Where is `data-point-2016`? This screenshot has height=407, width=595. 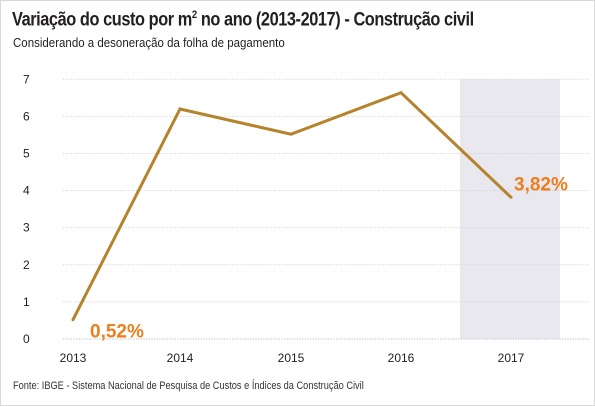
data-point-2016 is located at coordinates (401, 93).